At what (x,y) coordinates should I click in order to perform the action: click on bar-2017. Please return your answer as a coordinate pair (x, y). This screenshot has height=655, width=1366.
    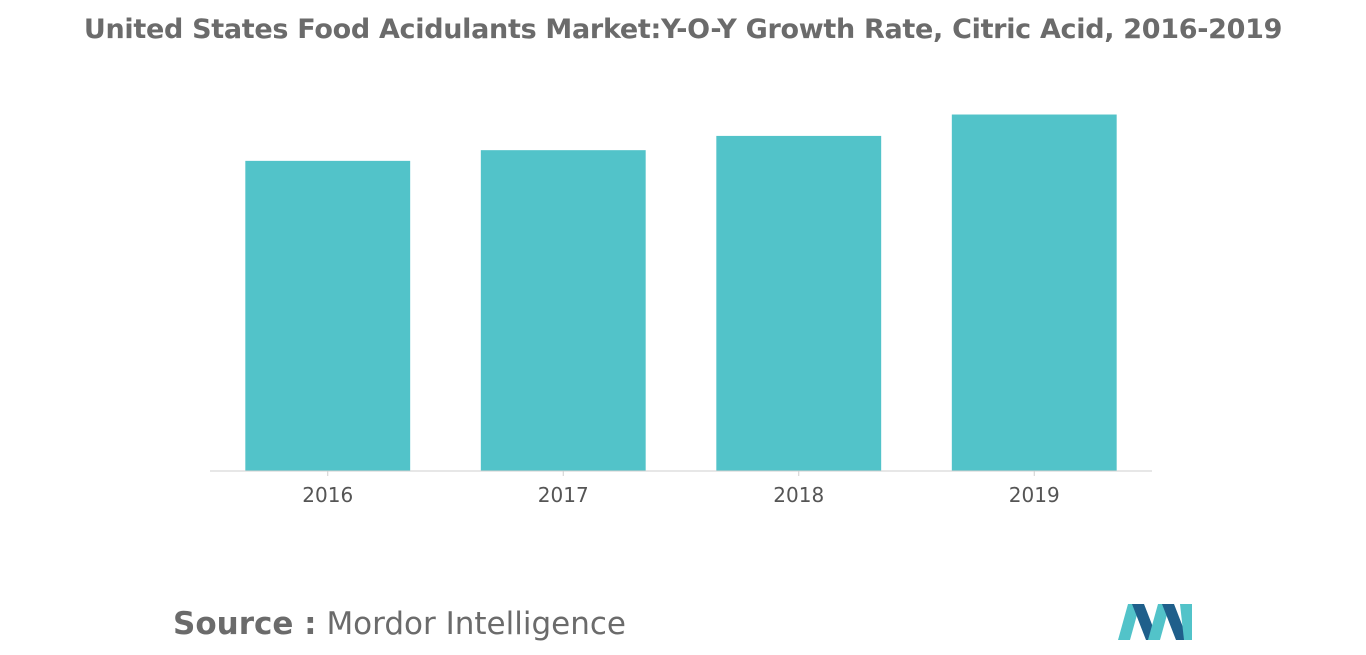
    Looking at the image, I should click on (563, 310).